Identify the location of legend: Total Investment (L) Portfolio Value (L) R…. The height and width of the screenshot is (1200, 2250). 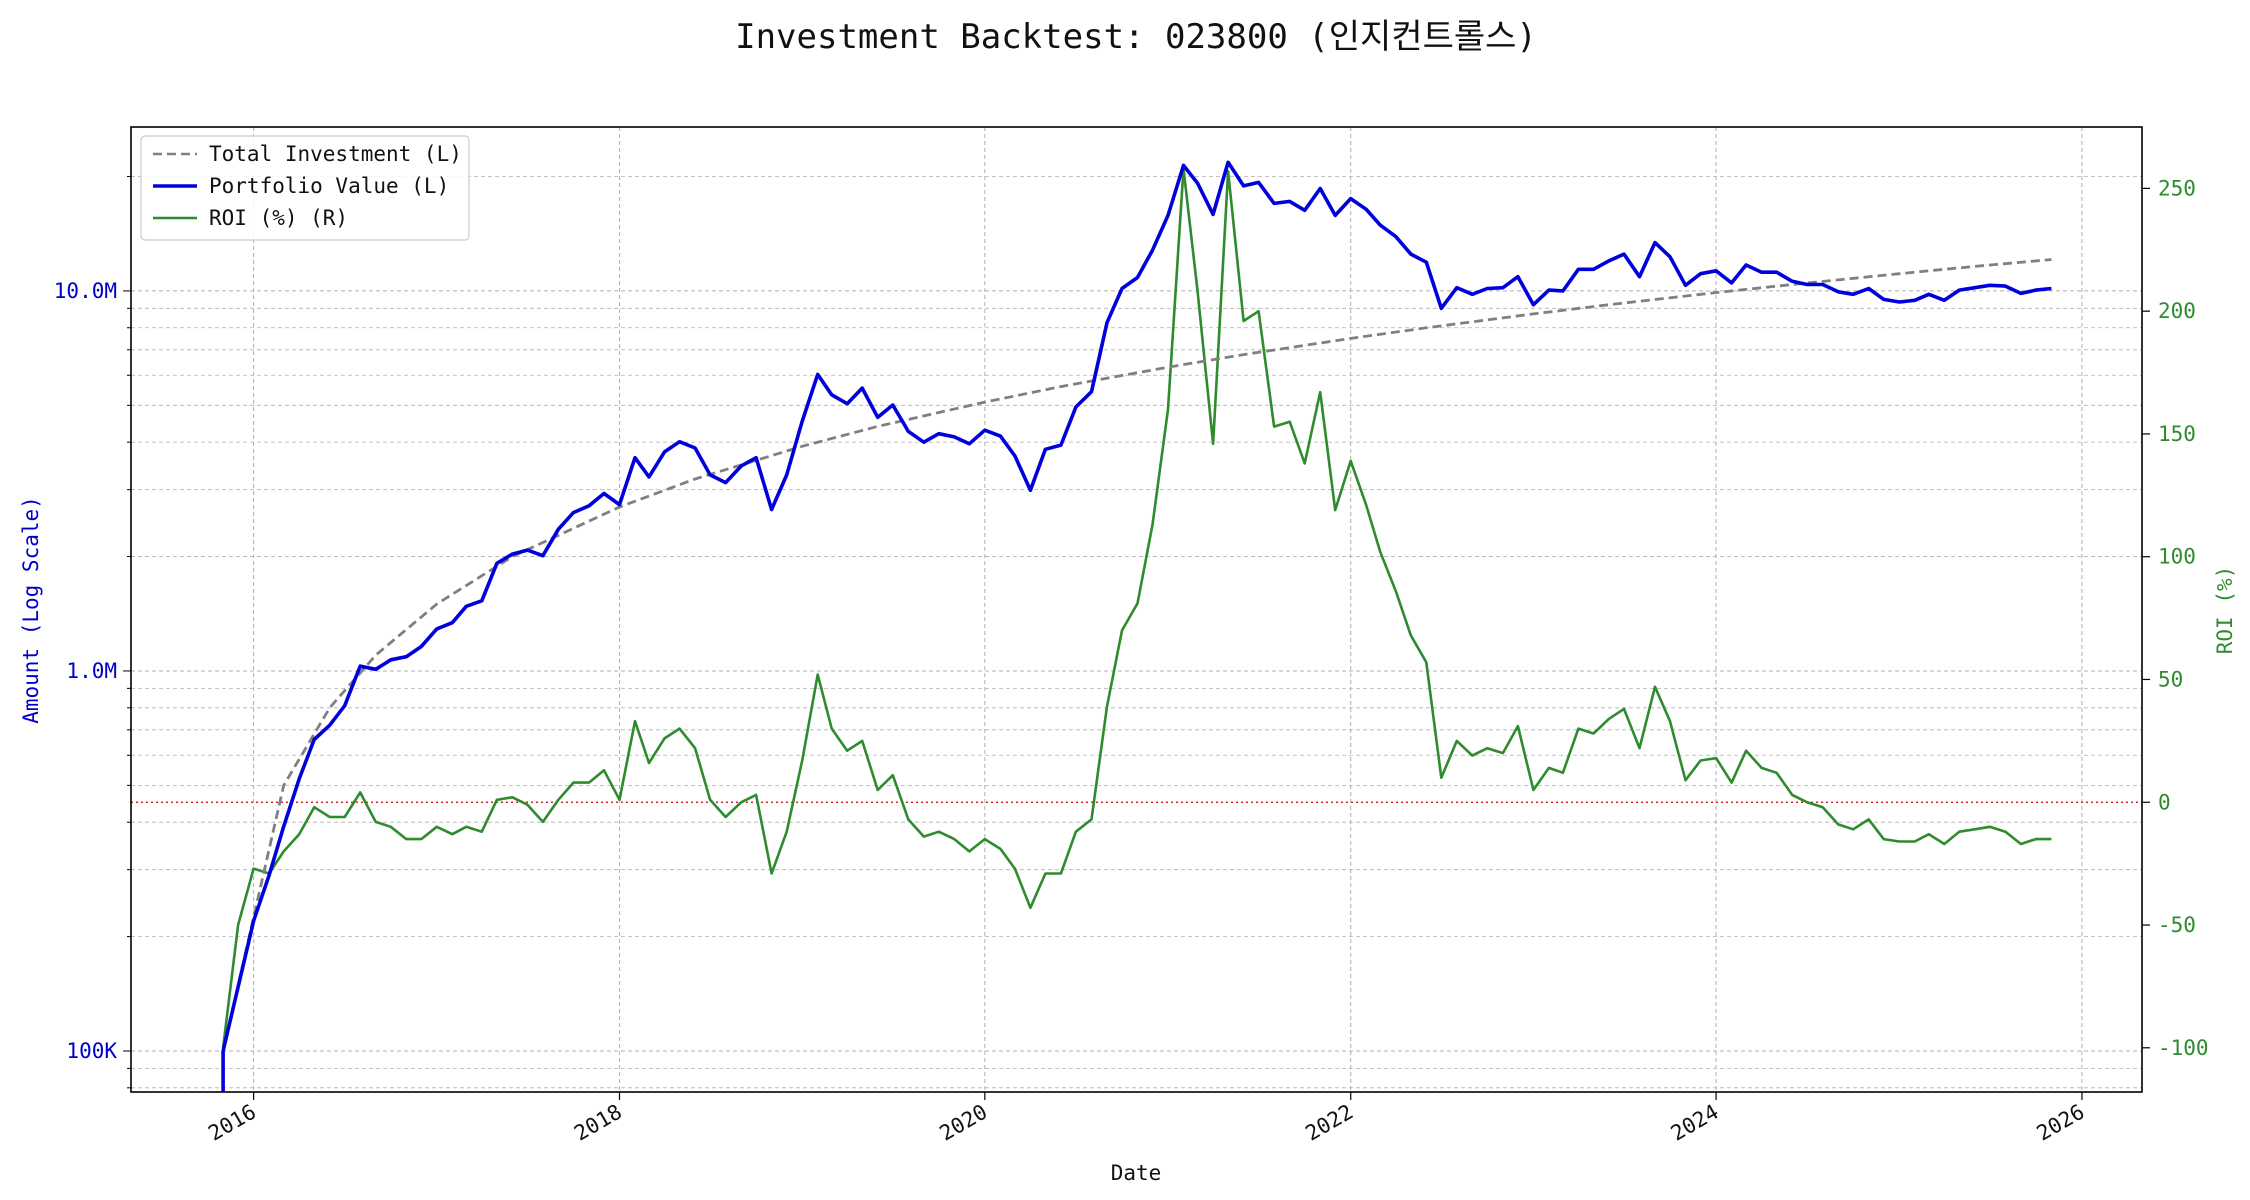
(305, 188).